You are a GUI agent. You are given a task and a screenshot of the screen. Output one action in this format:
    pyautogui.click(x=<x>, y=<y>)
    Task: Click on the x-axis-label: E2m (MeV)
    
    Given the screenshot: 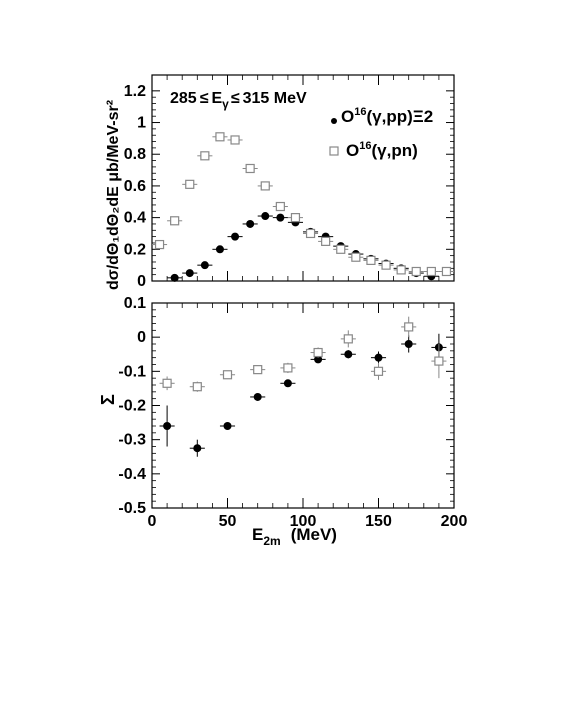 What is the action you would take?
    pyautogui.click(x=294, y=536)
    